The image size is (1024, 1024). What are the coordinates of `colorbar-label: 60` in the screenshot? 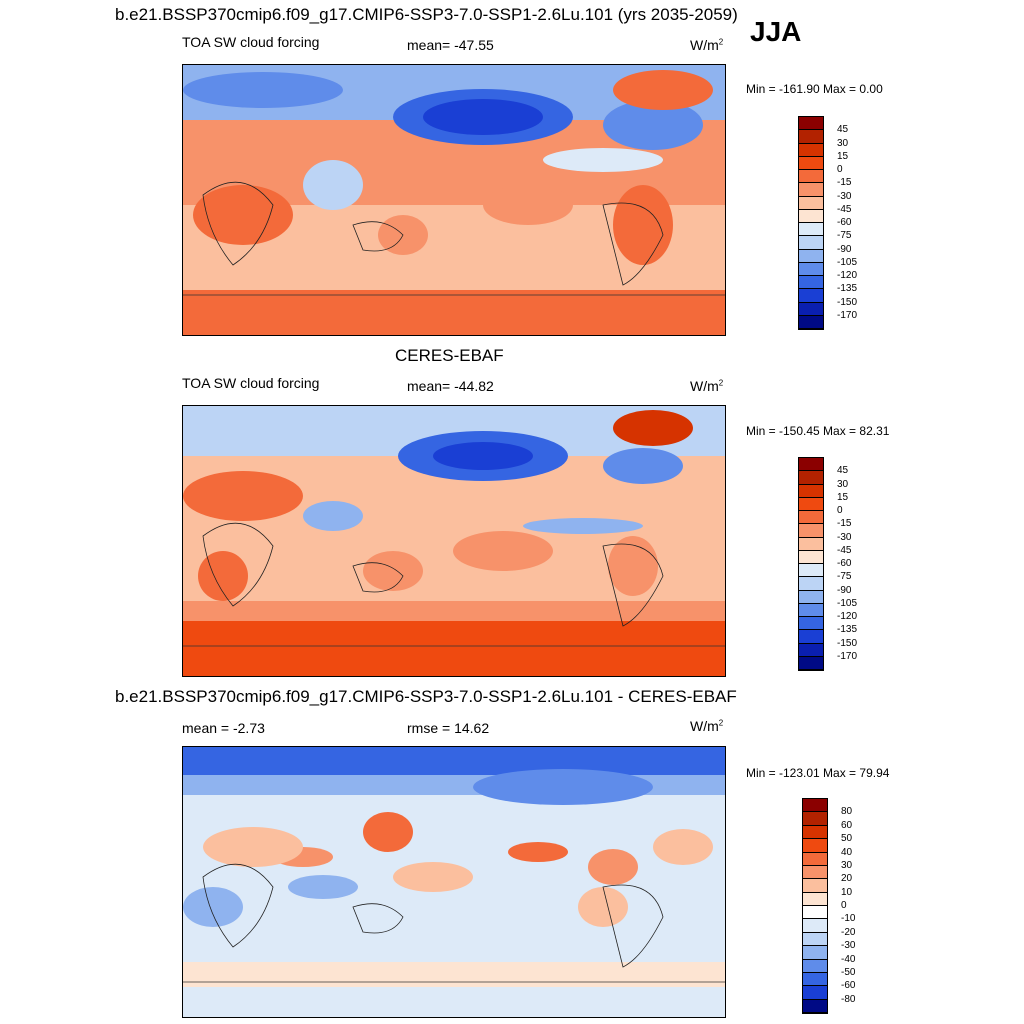 It's located at (847, 825).